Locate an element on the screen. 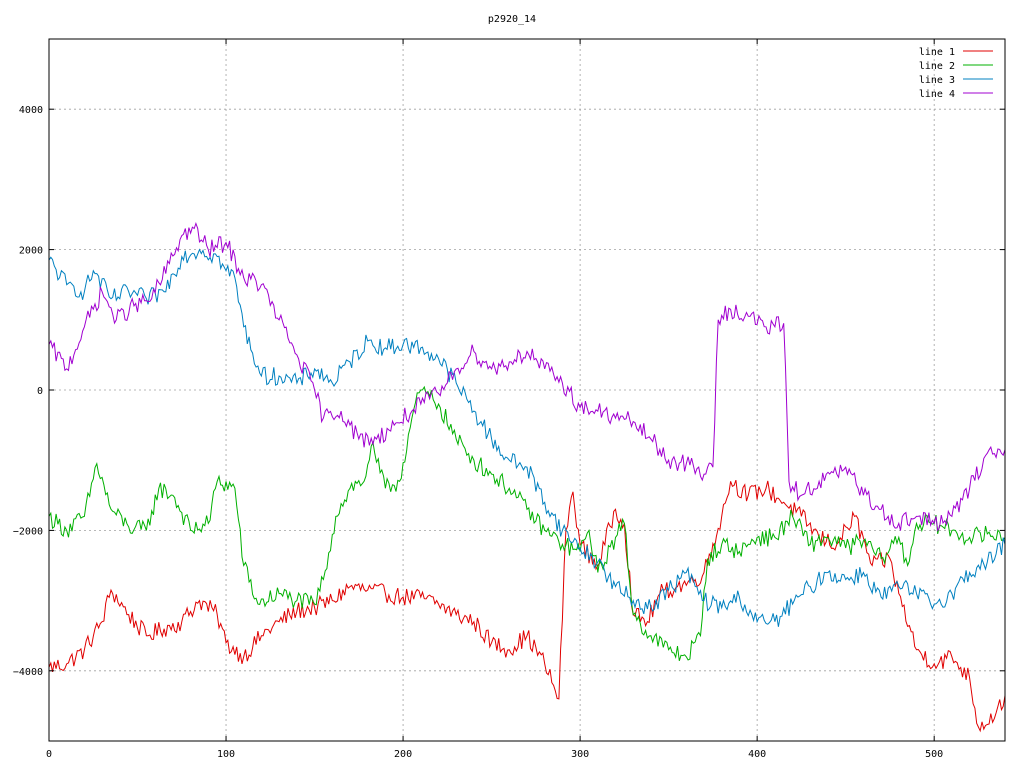 The image size is (1024, 768). y-tick-label: 0 is located at coordinates (40, 391).